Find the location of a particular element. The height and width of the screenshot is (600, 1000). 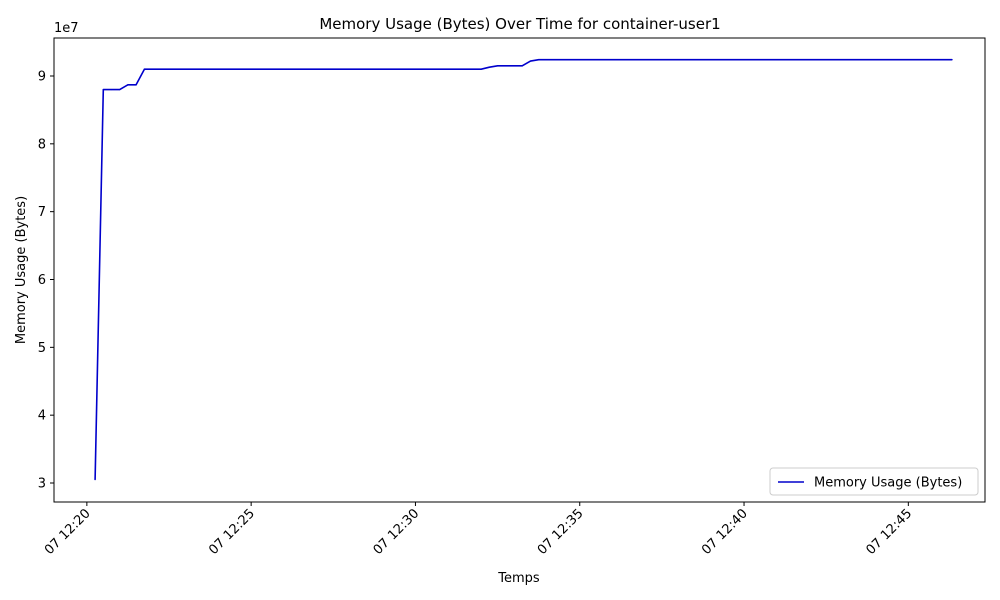

y-tick-label: 7 is located at coordinates (42, 212).